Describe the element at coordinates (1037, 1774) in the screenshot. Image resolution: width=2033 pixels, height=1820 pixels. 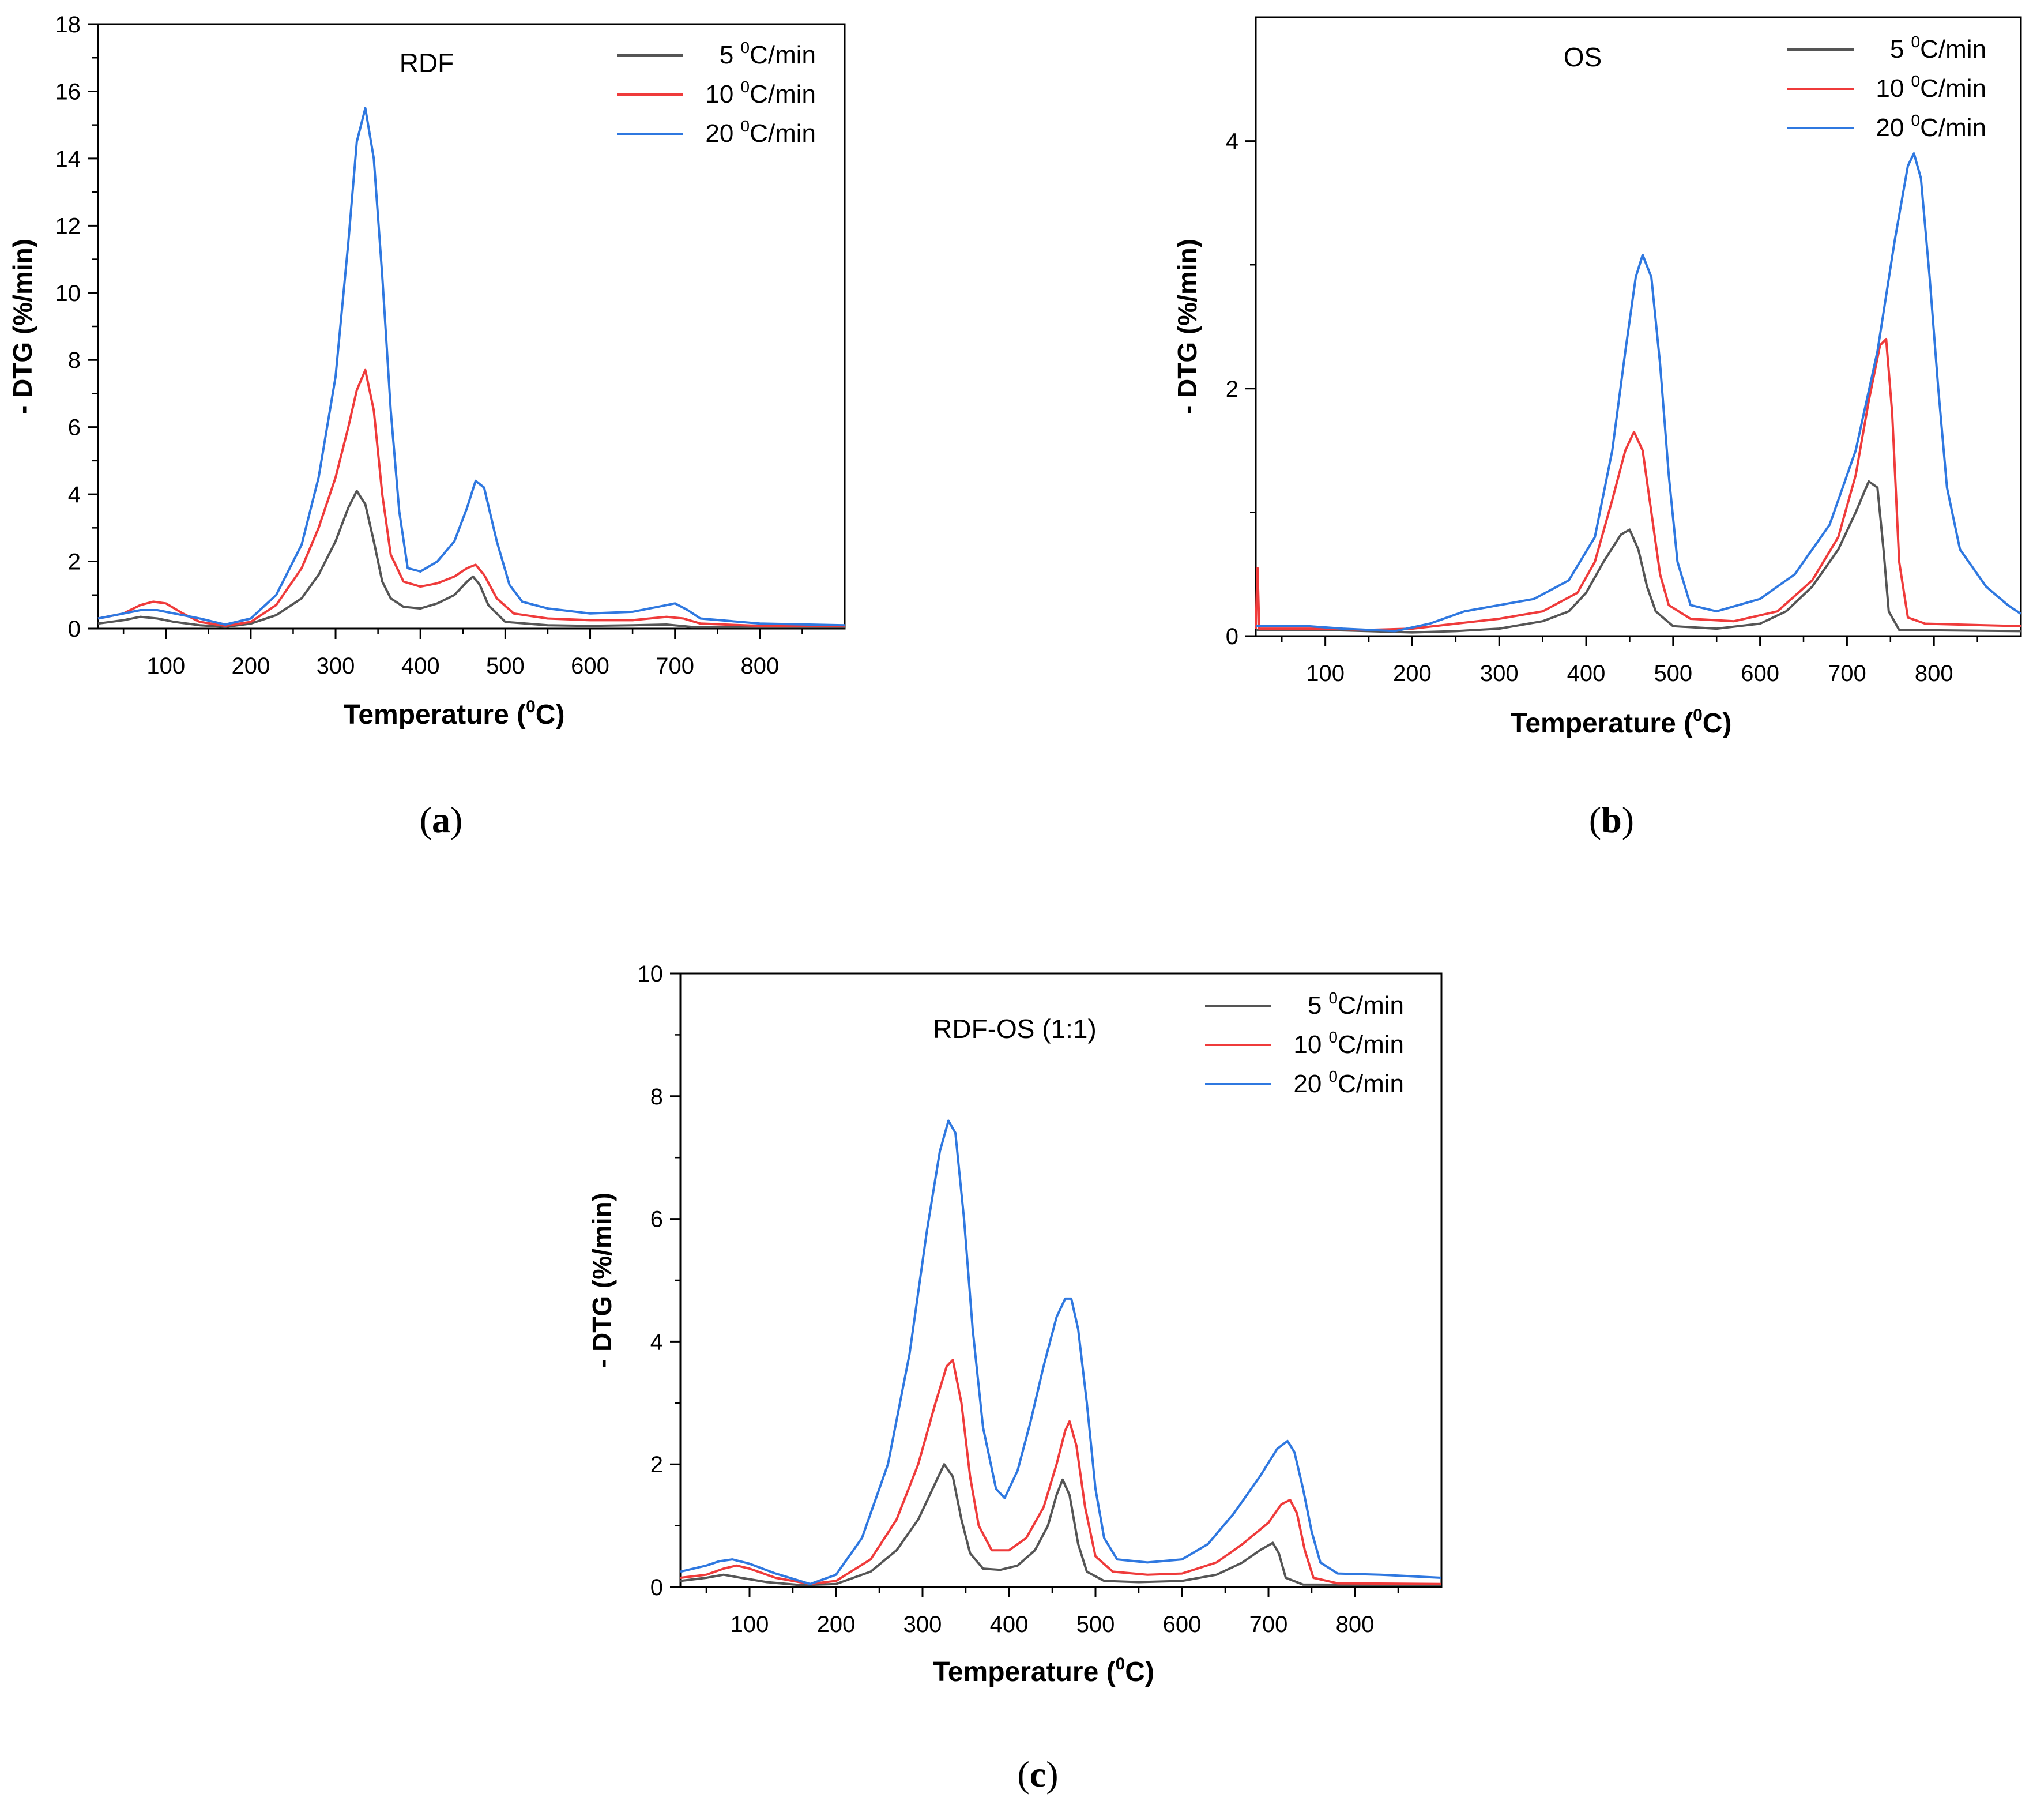
I see `caption-c-letter: c` at that location.